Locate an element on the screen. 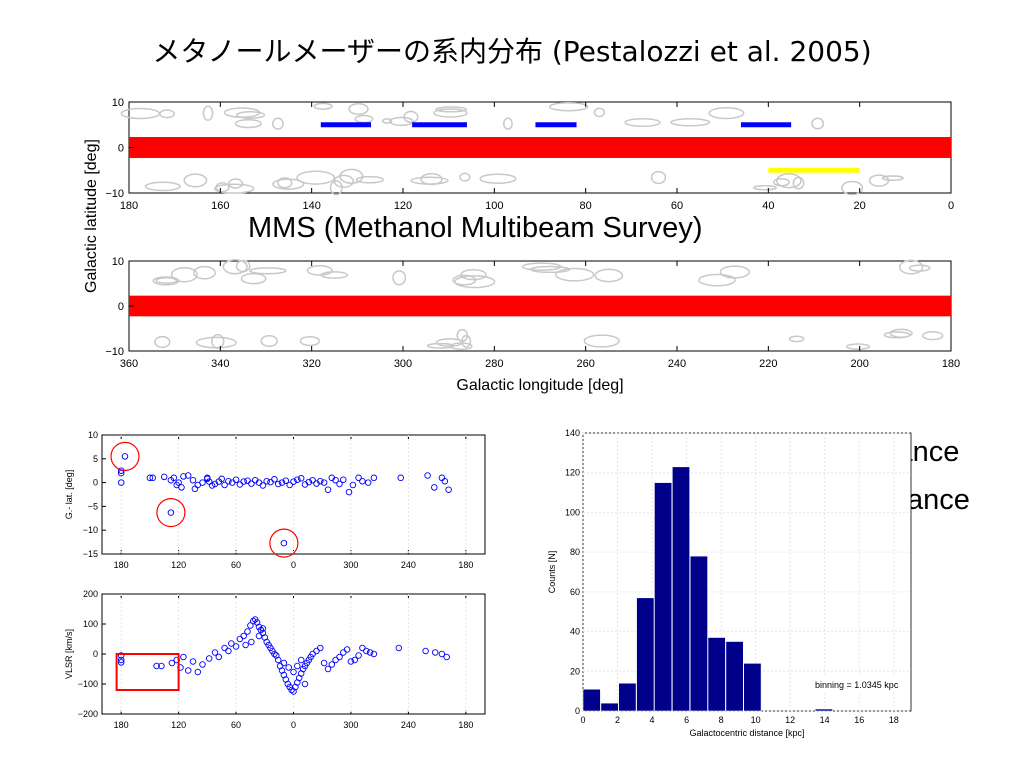  y-tick-label: 140 is located at coordinates (572, 433).